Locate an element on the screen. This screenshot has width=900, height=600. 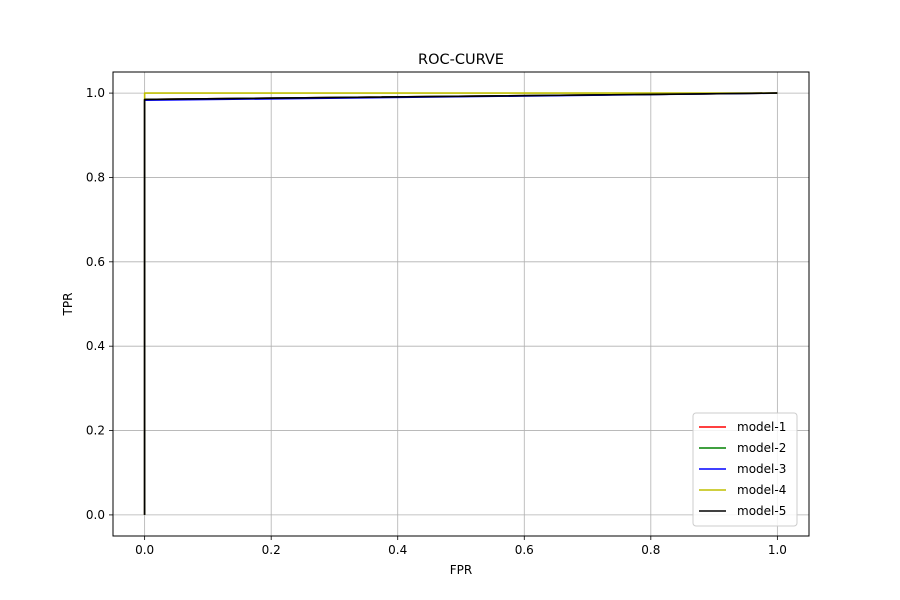
chart-title: ROC-CURVE is located at coordinates (461, 60).